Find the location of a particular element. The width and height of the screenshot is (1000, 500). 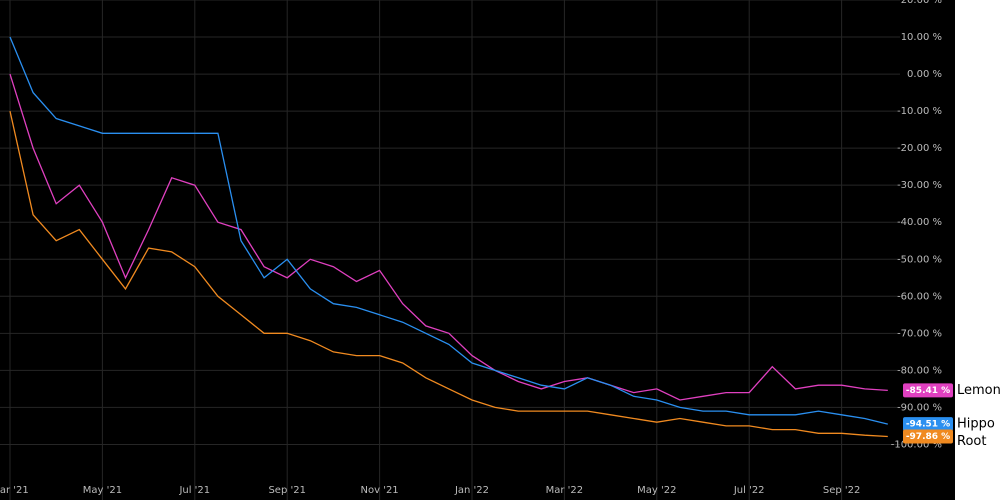

y-tick-label: -10.00 % is located at coordinates (919, 111).